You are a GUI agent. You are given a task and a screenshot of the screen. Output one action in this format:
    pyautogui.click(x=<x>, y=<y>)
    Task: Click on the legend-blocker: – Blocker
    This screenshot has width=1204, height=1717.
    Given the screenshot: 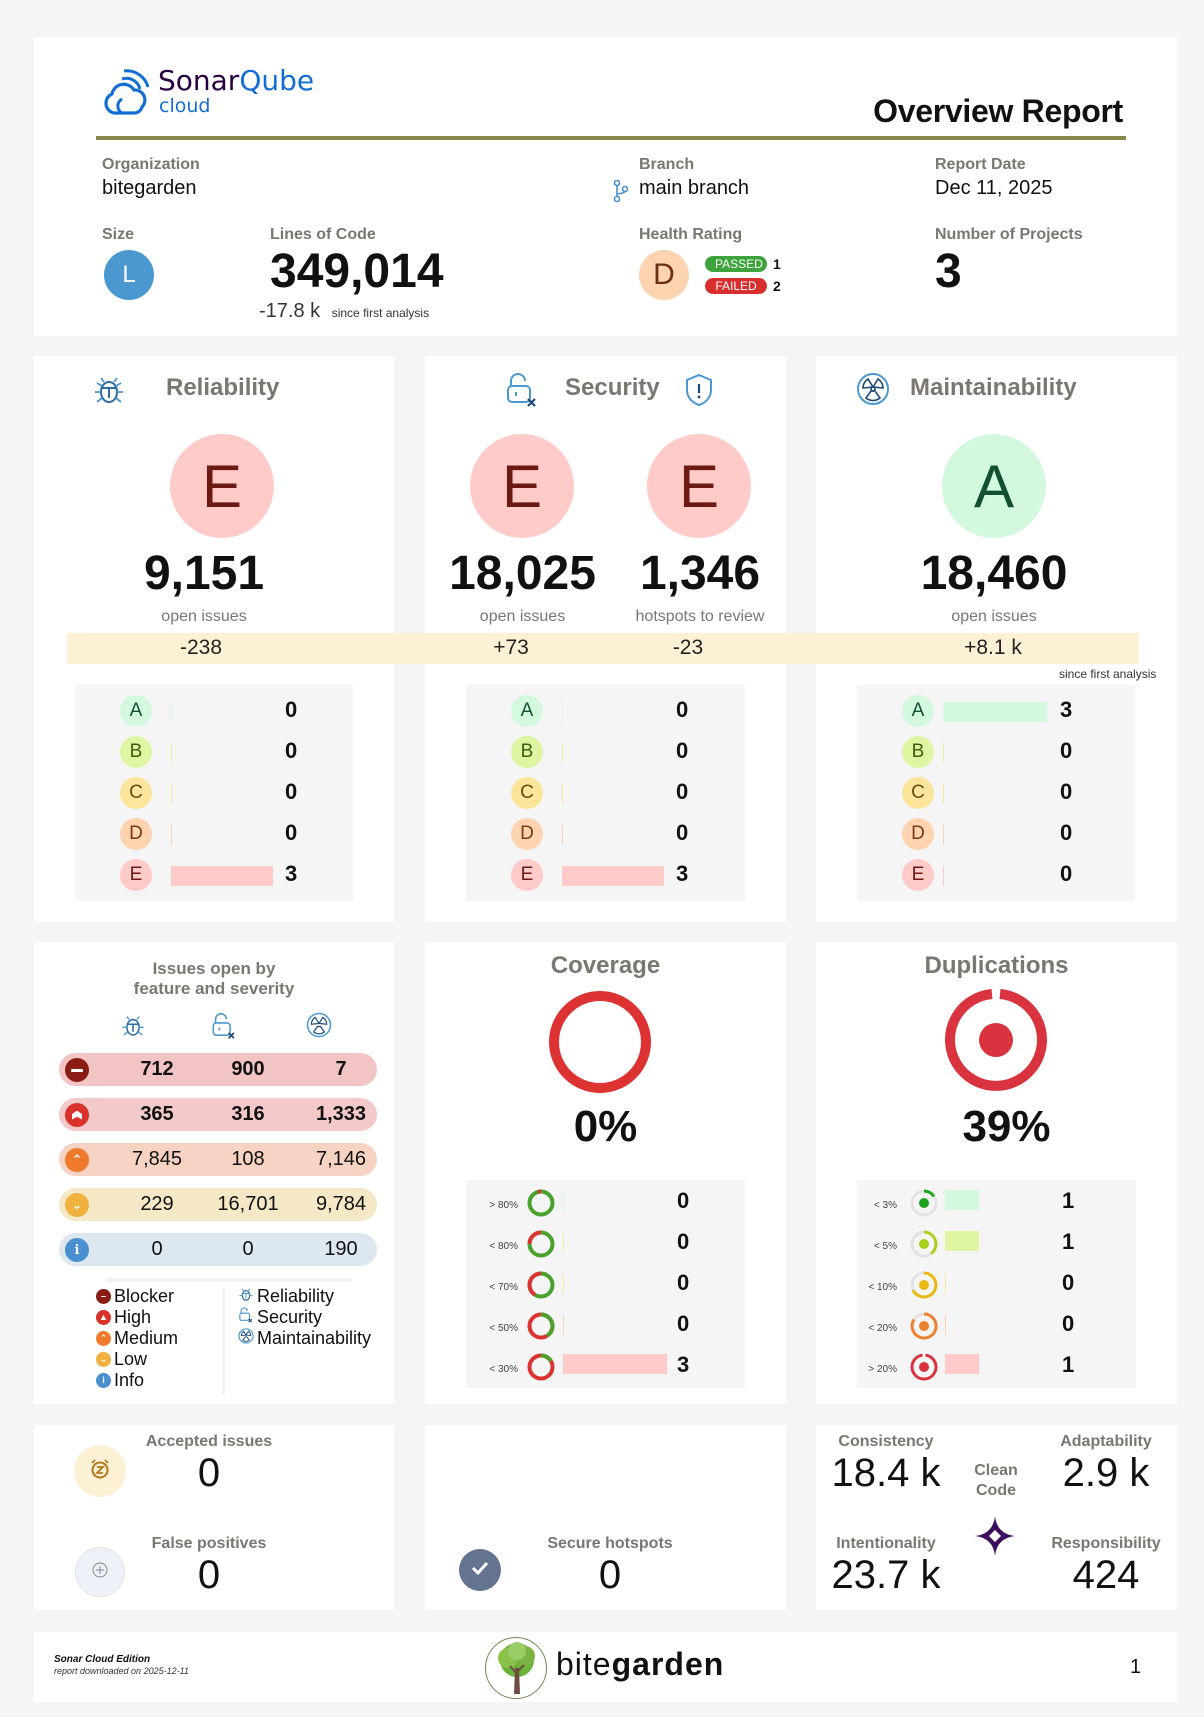 What is the action you would take?
    pyautogui.click(x=137, y=1296)
    